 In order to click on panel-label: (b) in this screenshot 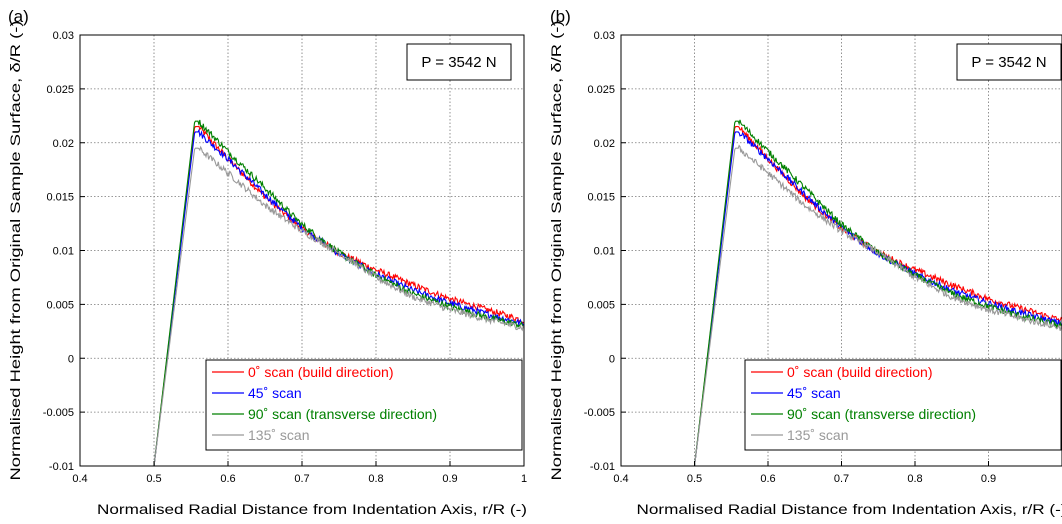, I will do `click(560, 16)`.